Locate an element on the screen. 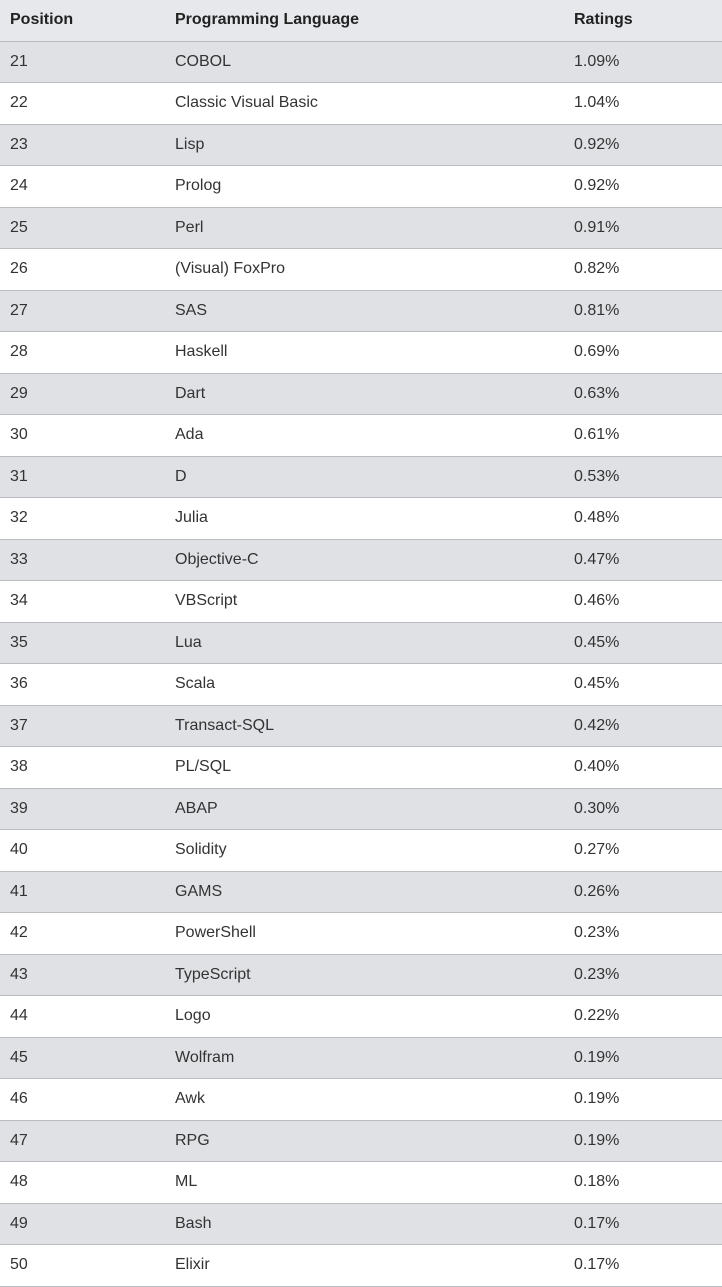  rating-cell: 0.45% is located at coordinates (648, 684).